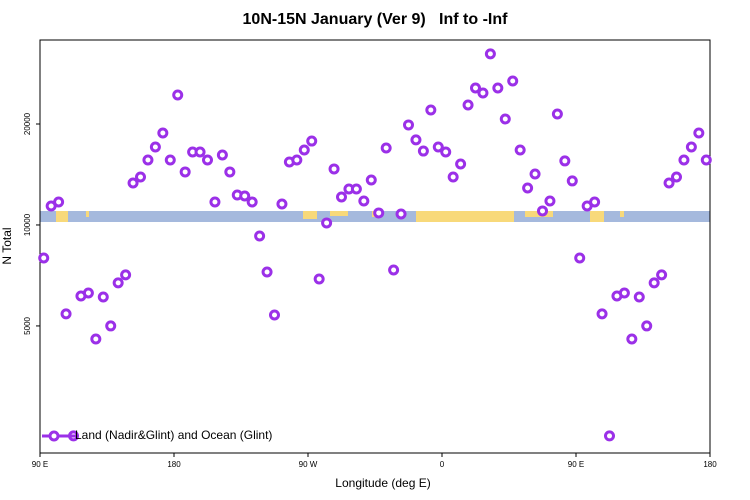 This screenshot has width=750, height=500. What do you see at coordinates (27, 325) in the screenshot?
I see `y-tick-label: 5000` at bounding box center [27, 325].